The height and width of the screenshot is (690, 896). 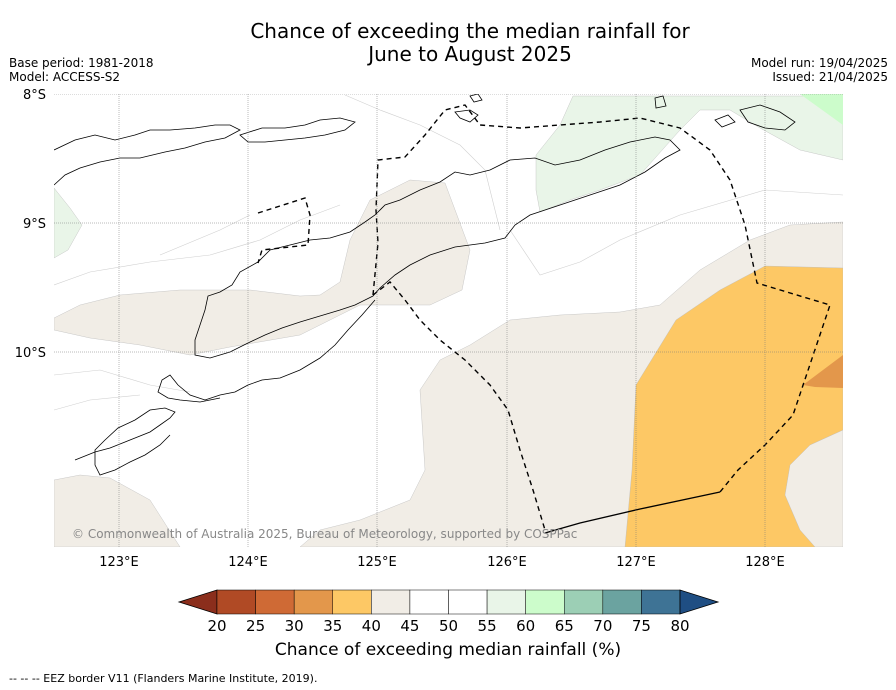 What do you see at coordinates (332, 626) in the screenshot?
I see `colorbar-tick-label: 35` at bounding box center [332, 626].